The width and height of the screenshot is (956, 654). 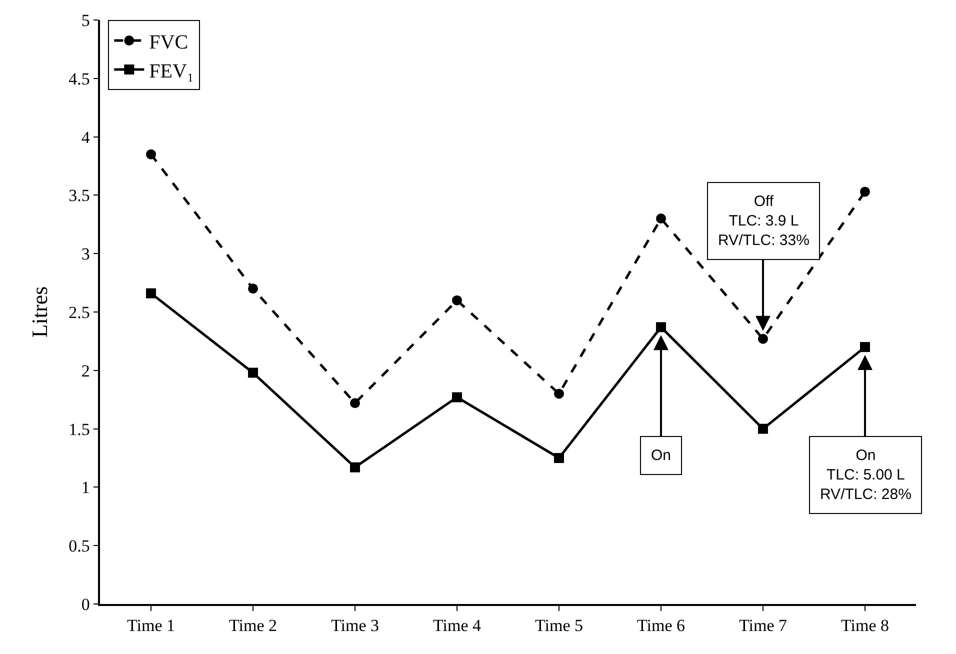 What do you see at coordinates (79, 429) in the screenshot?
I see `y-tick-label: 1.5` at bounding box center [79, 429].